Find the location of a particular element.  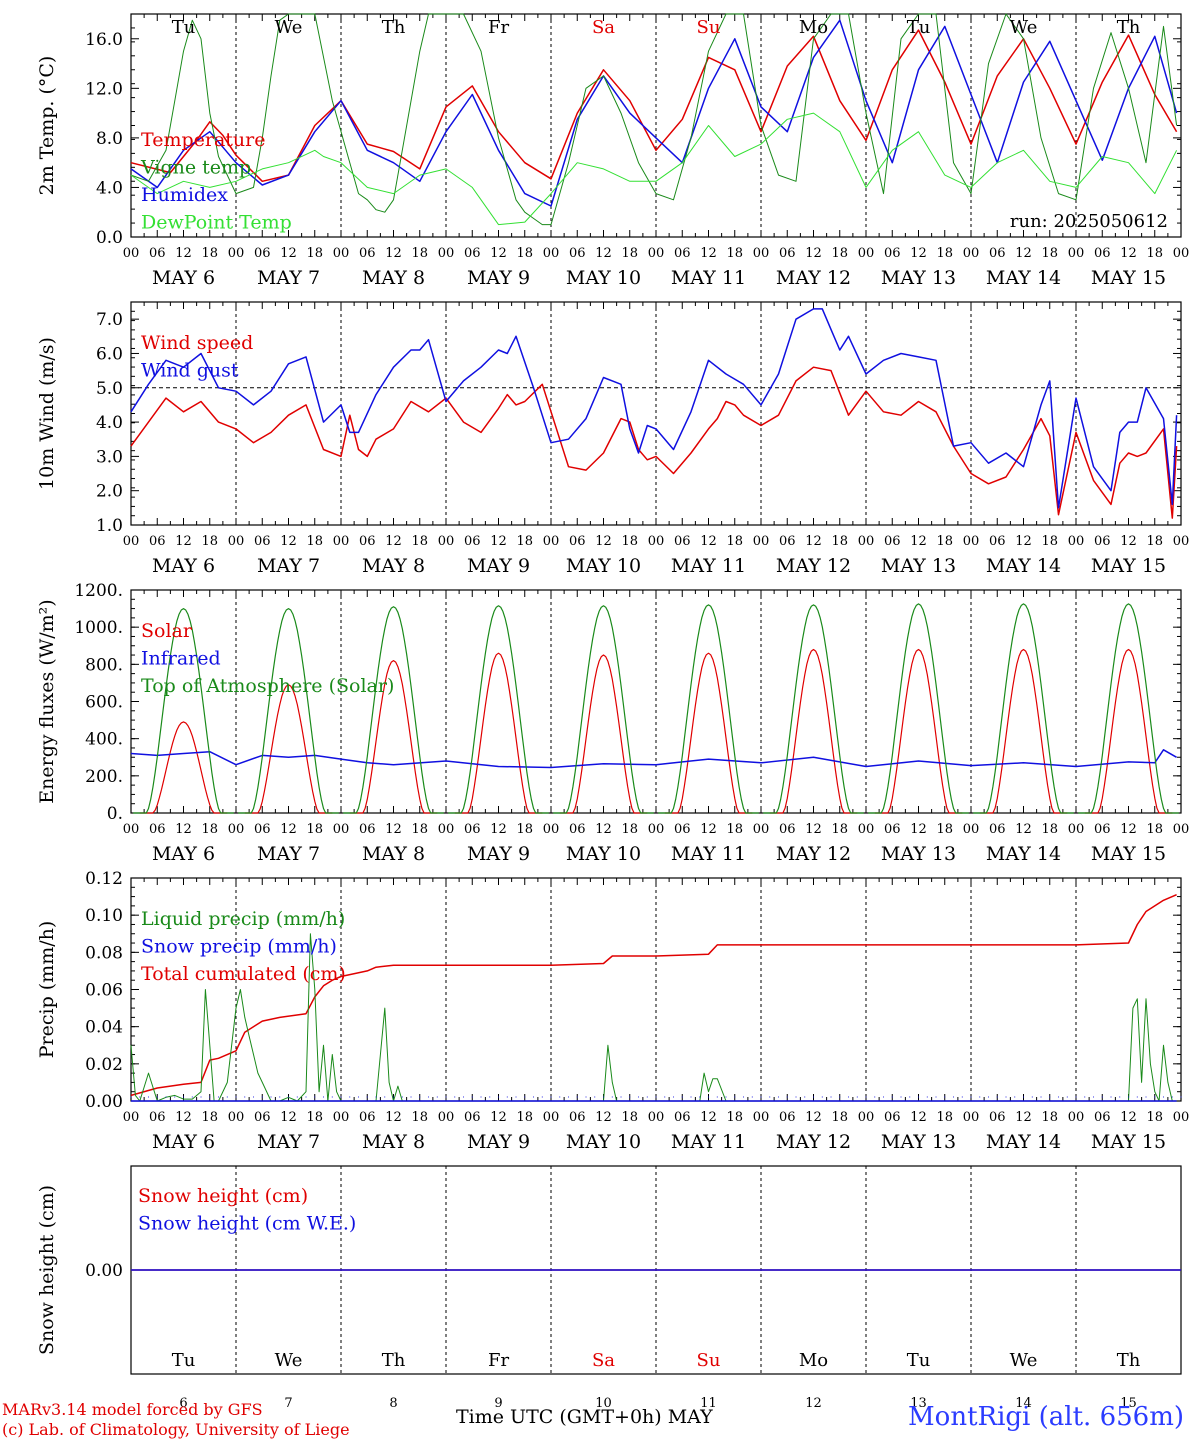

date-label: MAY 7 is located at coordinates (288, 854).